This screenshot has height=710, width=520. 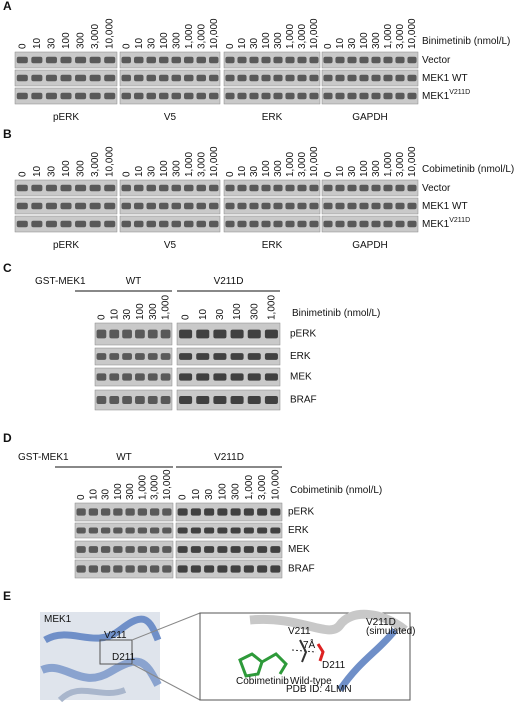 What do you see at coordinates (101, 317) in the screenshot?
I see `dose-label: 0` at bounding box center [101, 317].